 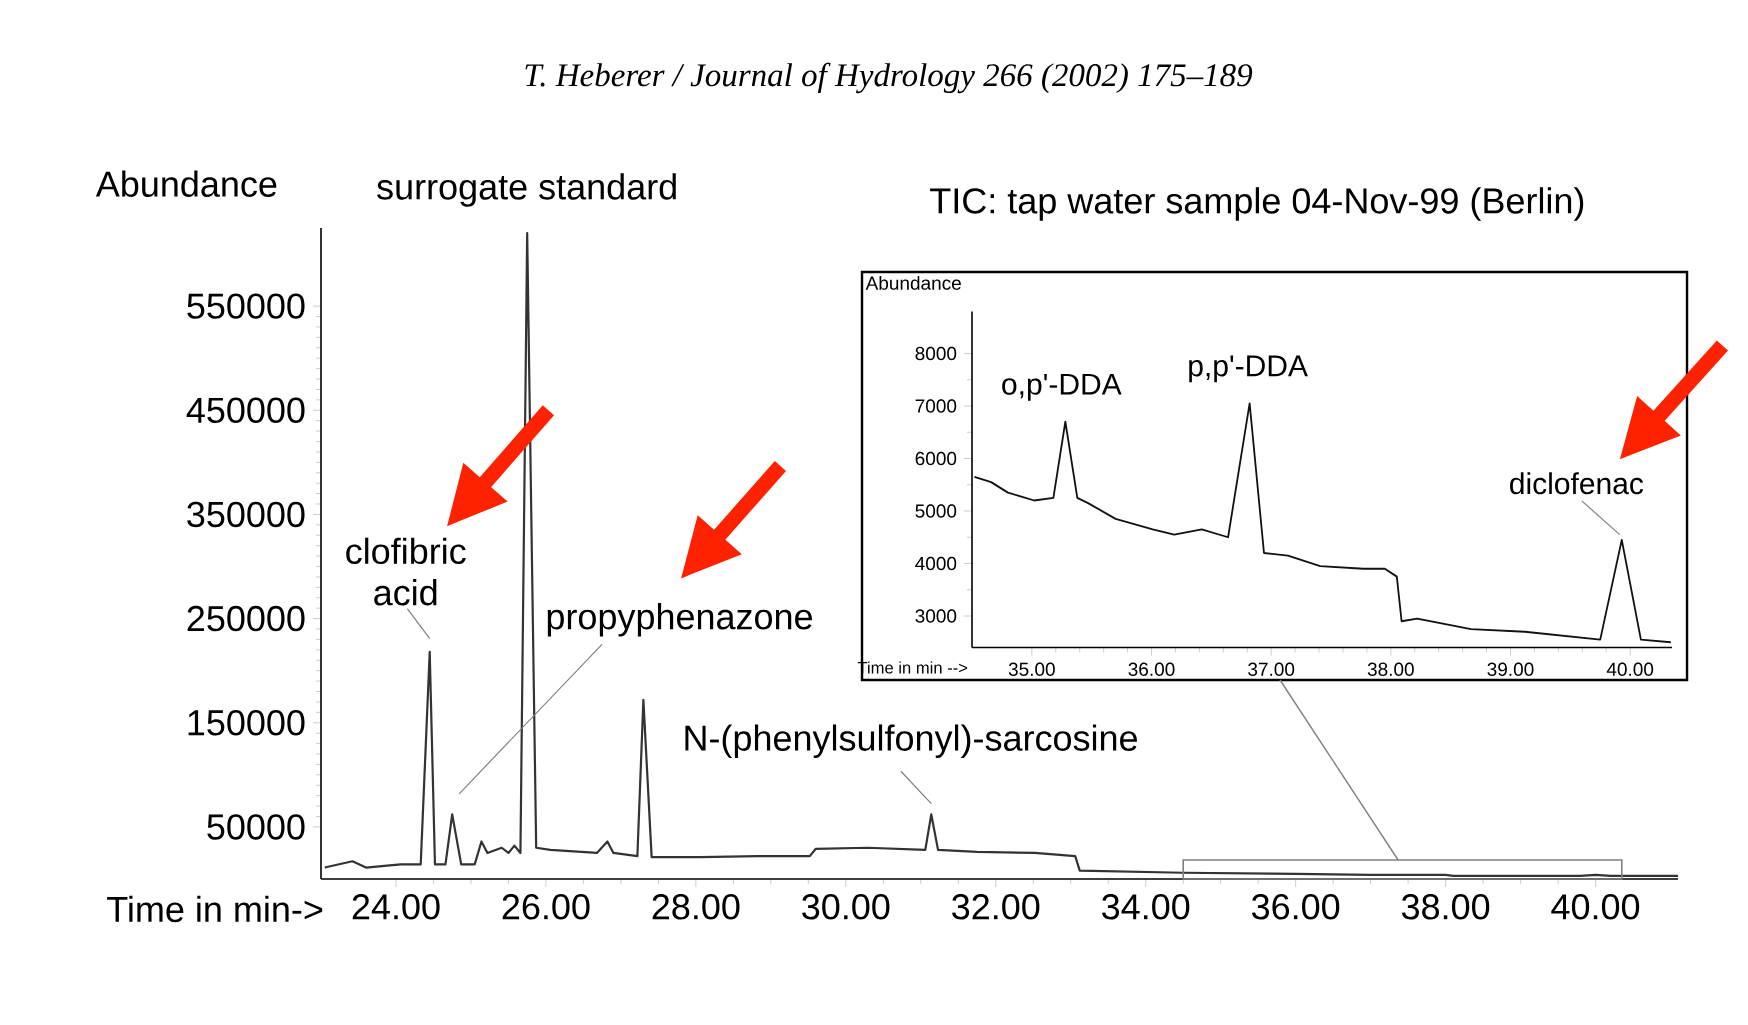 I want to click on annotation: surrogate standard, so click(x=526, y=190).